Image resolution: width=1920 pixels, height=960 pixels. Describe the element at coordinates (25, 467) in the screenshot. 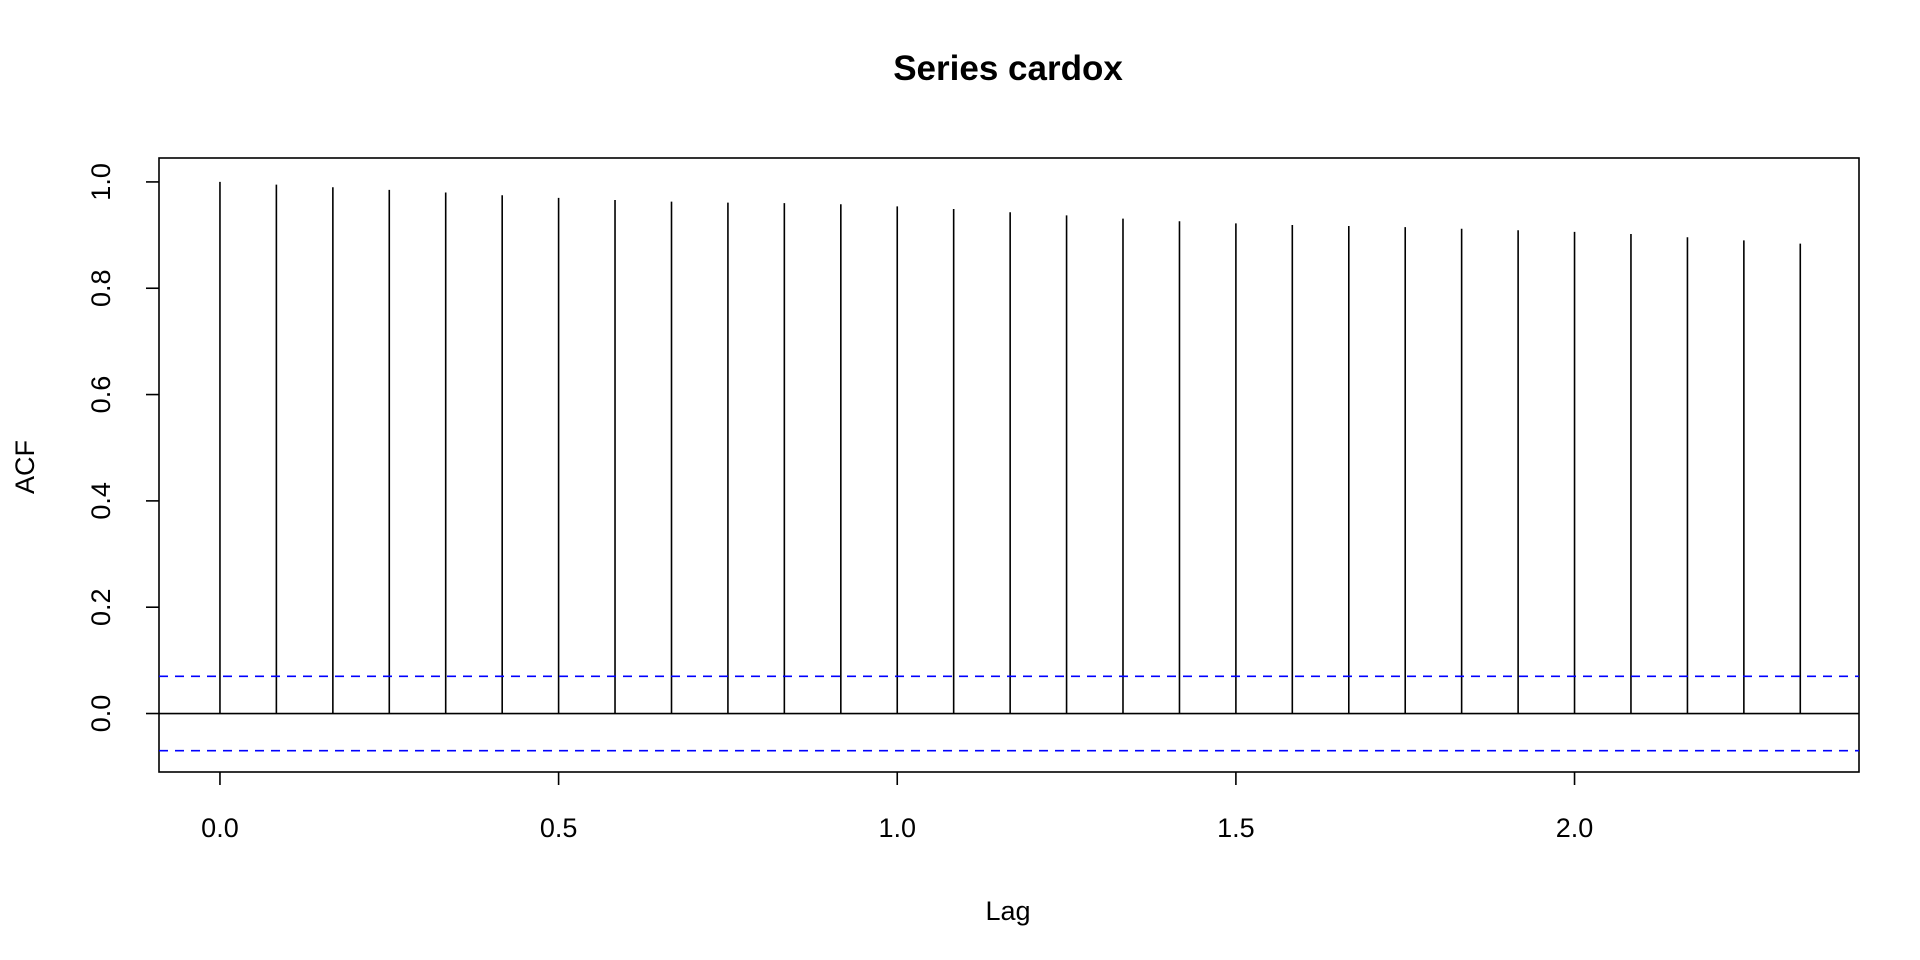

I see `y-axis-label: ACF` at that location.